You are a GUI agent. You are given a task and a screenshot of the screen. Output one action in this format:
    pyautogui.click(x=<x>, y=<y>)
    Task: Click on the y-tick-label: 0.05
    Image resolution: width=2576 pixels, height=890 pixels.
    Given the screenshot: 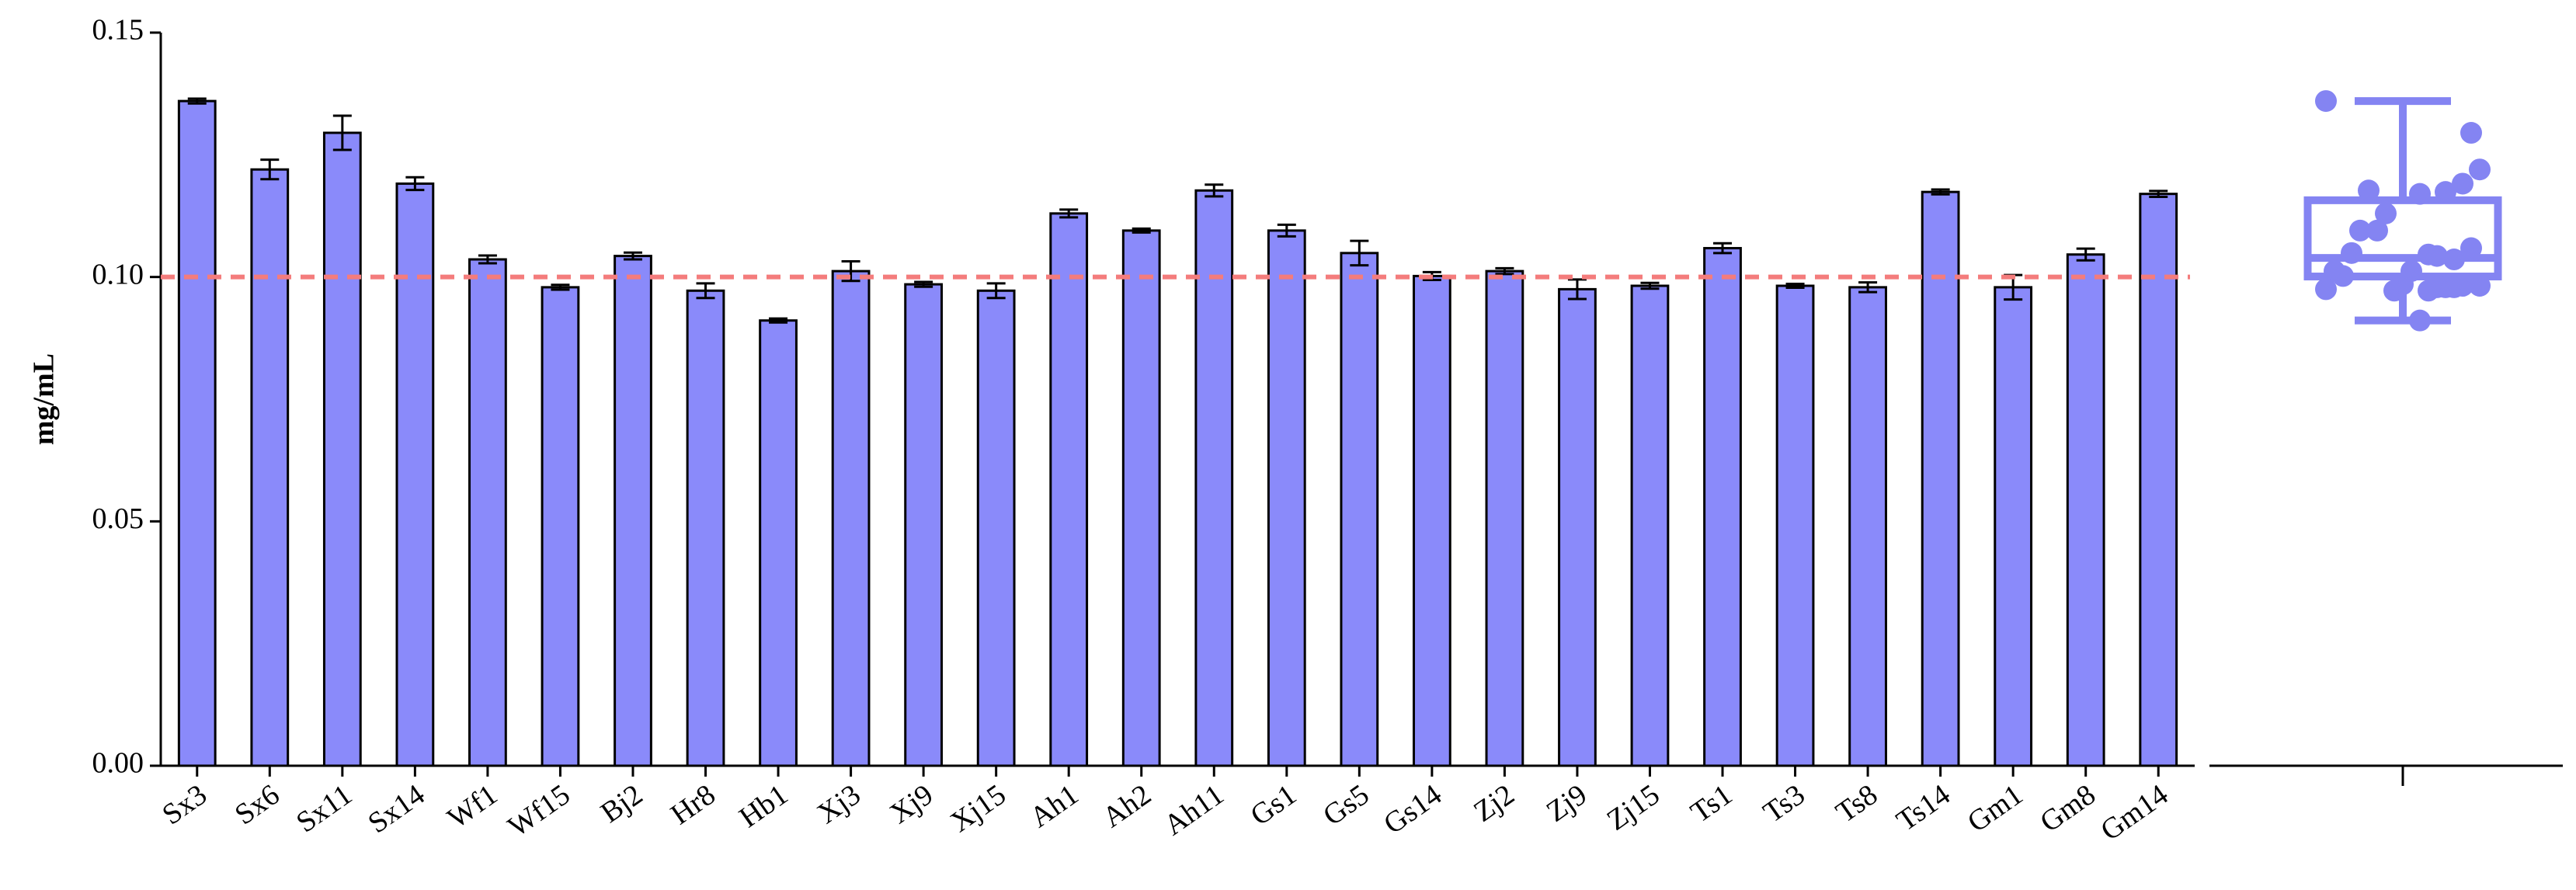 What is the action you would take?
    pyautogui.click(x=118, y=518)
    